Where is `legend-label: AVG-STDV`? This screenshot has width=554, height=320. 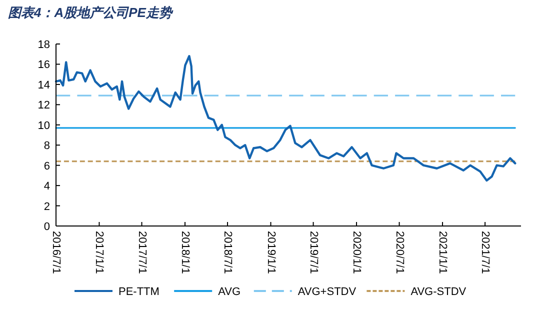 legend-label: AVG-STDV is located at coordinates (438, 292).